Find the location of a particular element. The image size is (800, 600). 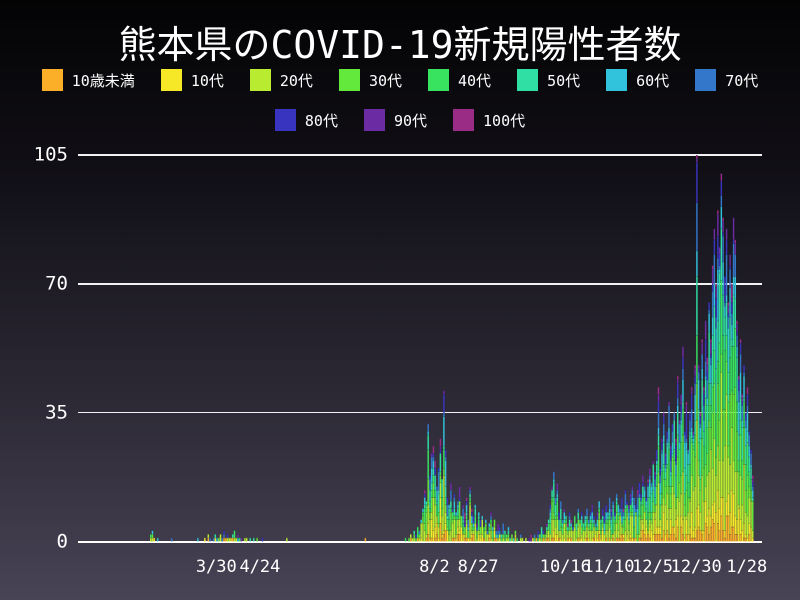

legend: 10歳未満 10代 20代 30代 40代 50代 60代 70代 80代 90代 100代 is located at coordinates (400, 106).